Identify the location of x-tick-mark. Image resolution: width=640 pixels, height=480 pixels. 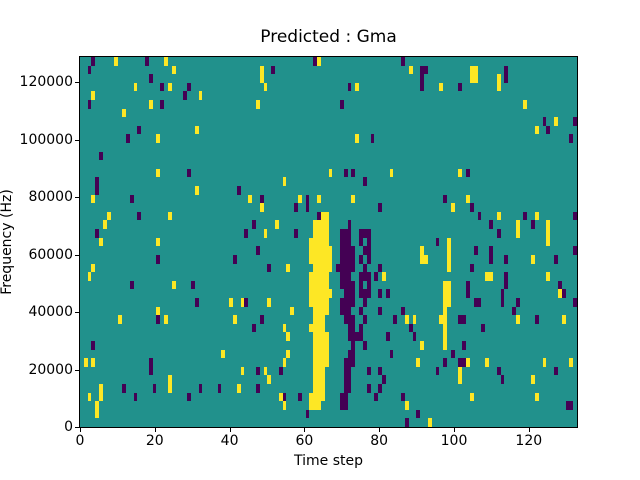
(230, 430).